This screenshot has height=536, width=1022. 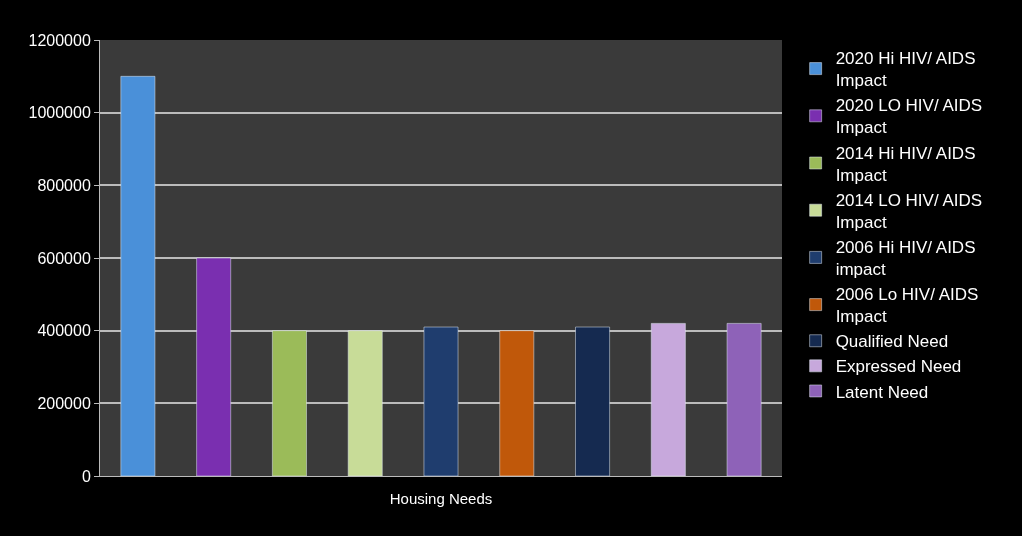 What do you see at coordinates (905, 258) in the screenshot?
I see `legend-label: 2006 Hi HIV/ AIDS impact` at bounding box center [905, 258].